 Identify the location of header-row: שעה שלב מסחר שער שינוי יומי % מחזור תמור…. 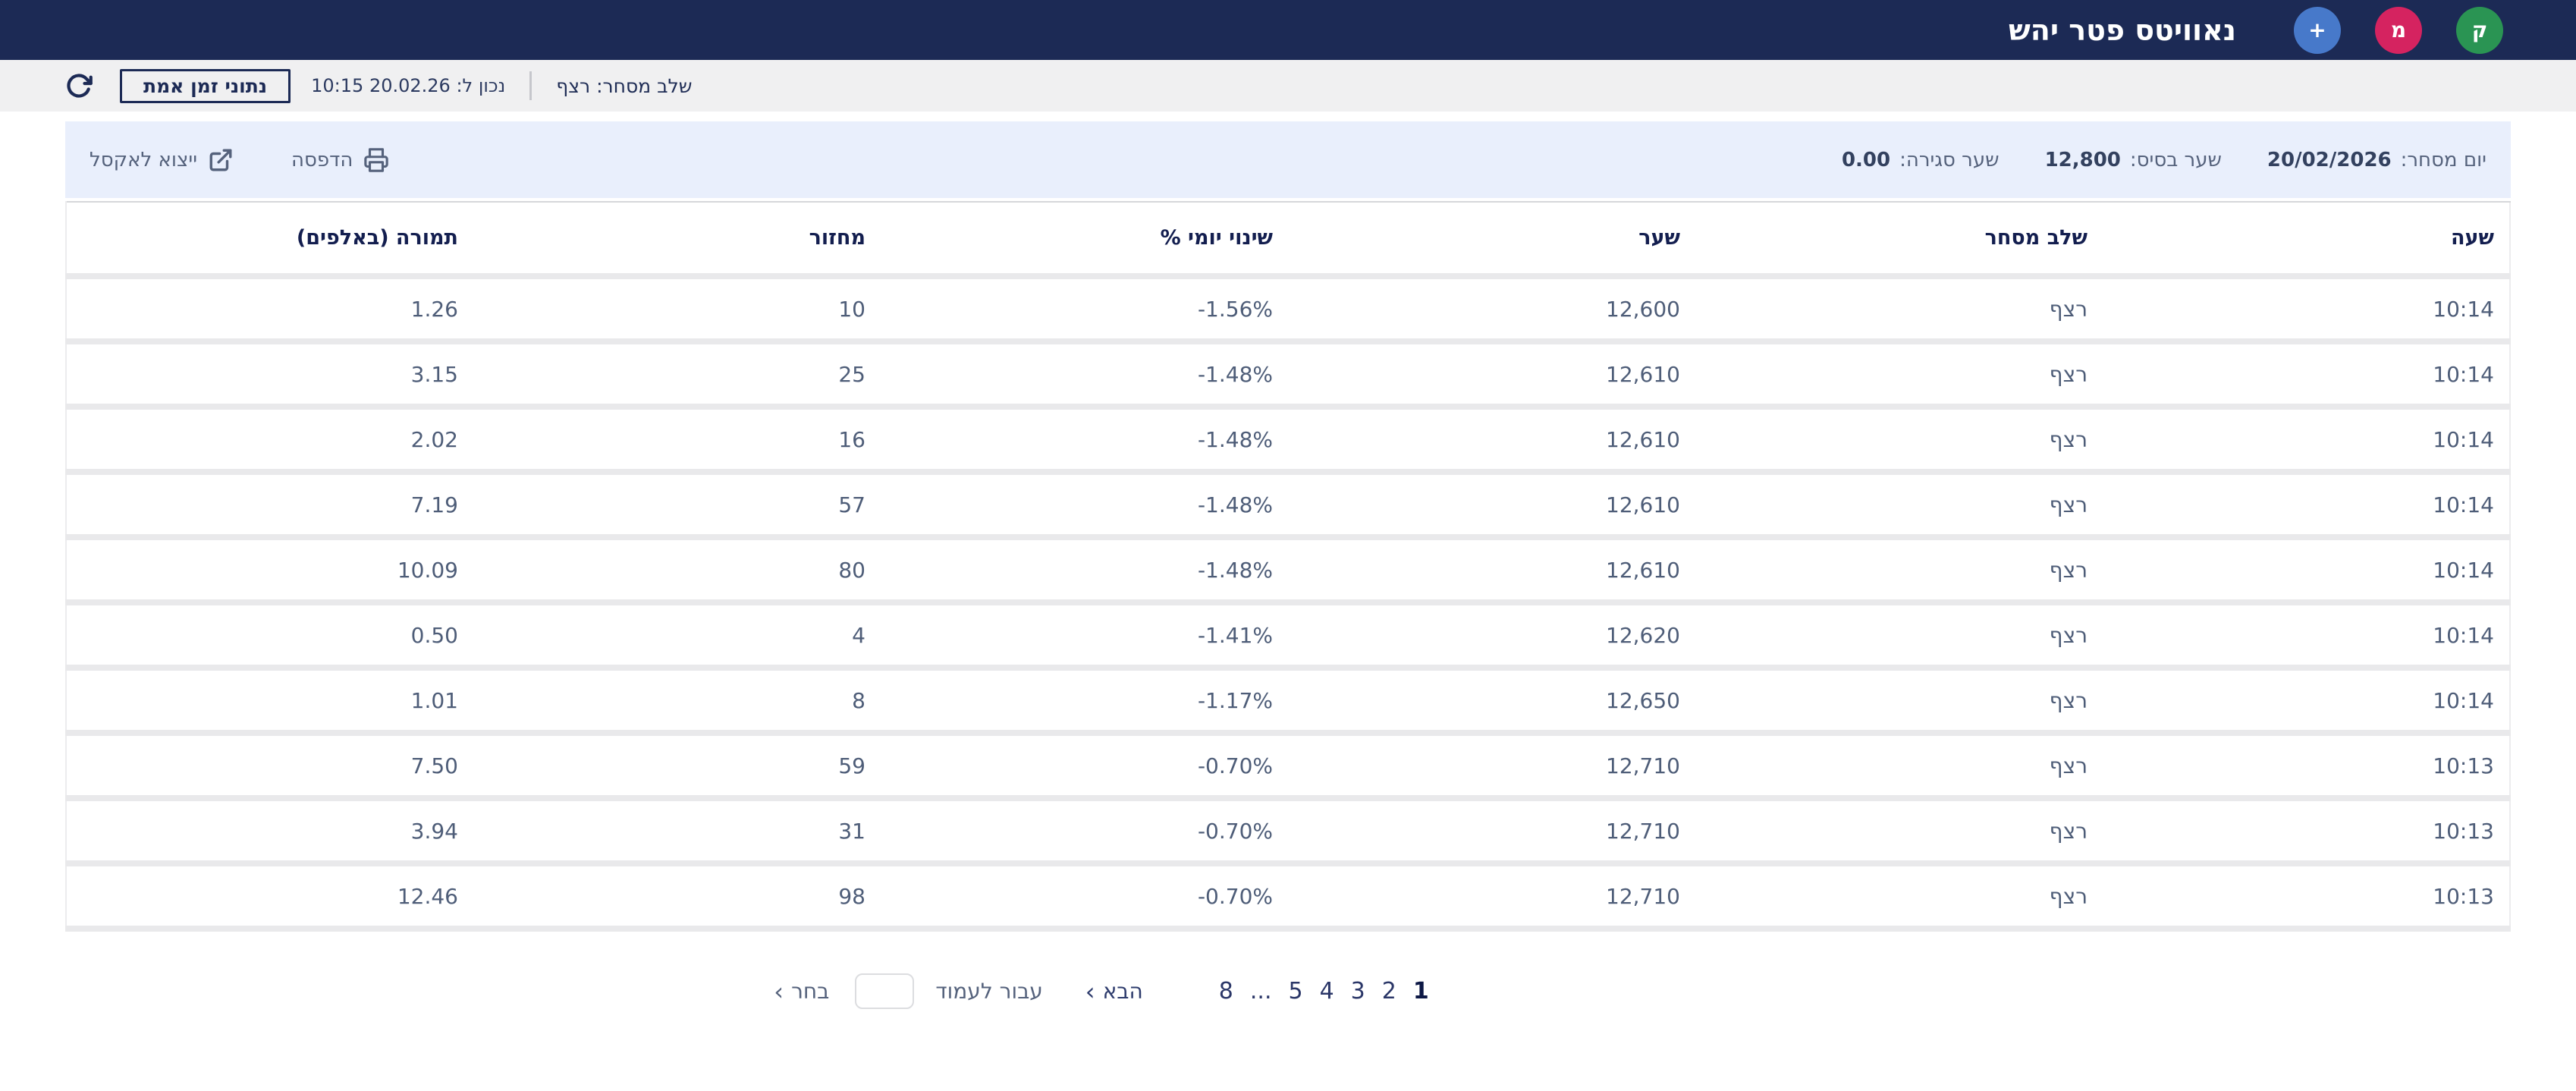
(1288, 240).